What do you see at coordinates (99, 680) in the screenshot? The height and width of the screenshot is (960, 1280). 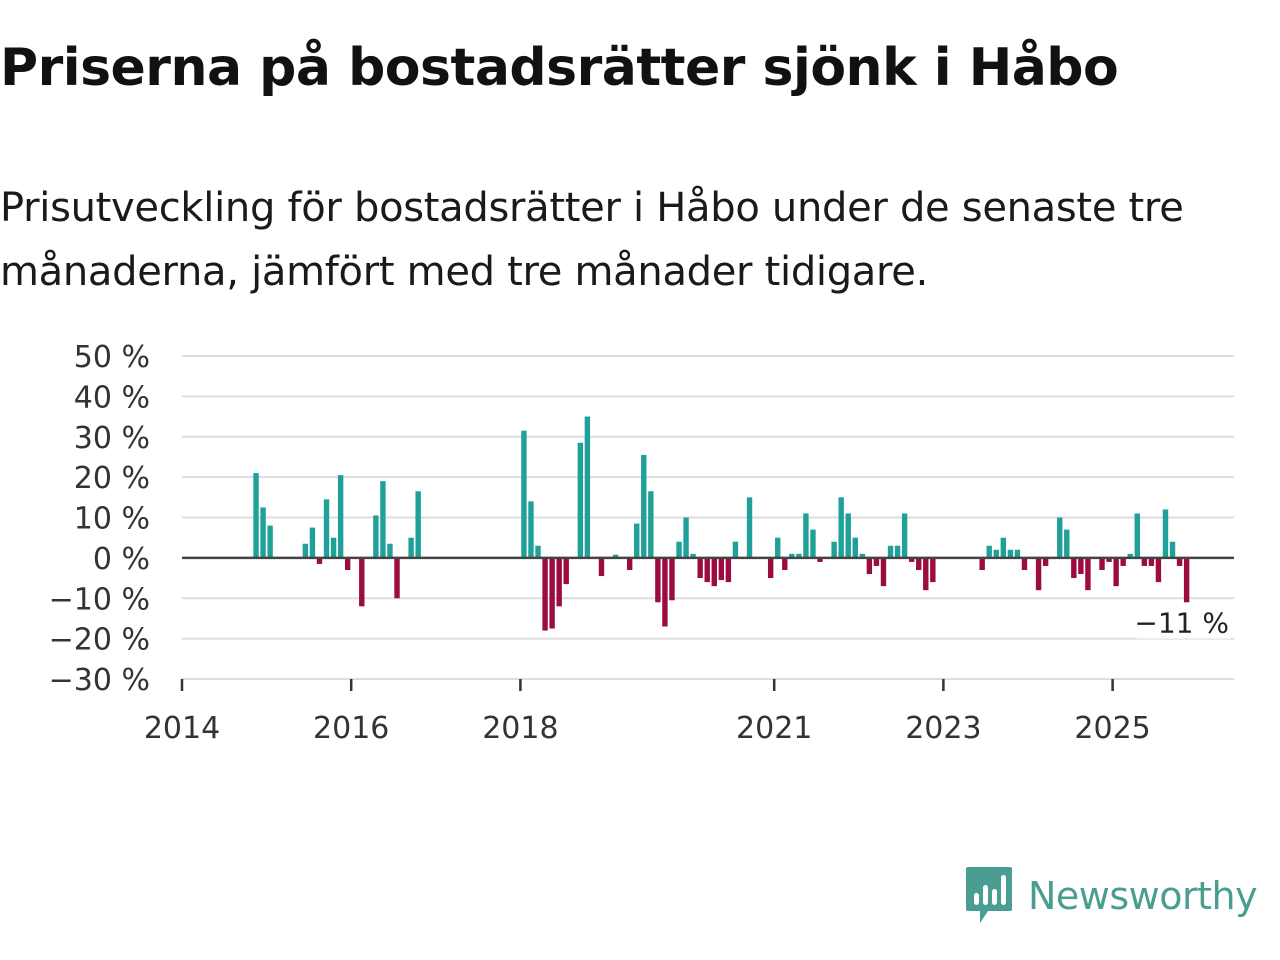 I see `y-tick-label: −30 %` at bounding box center [99, 680].